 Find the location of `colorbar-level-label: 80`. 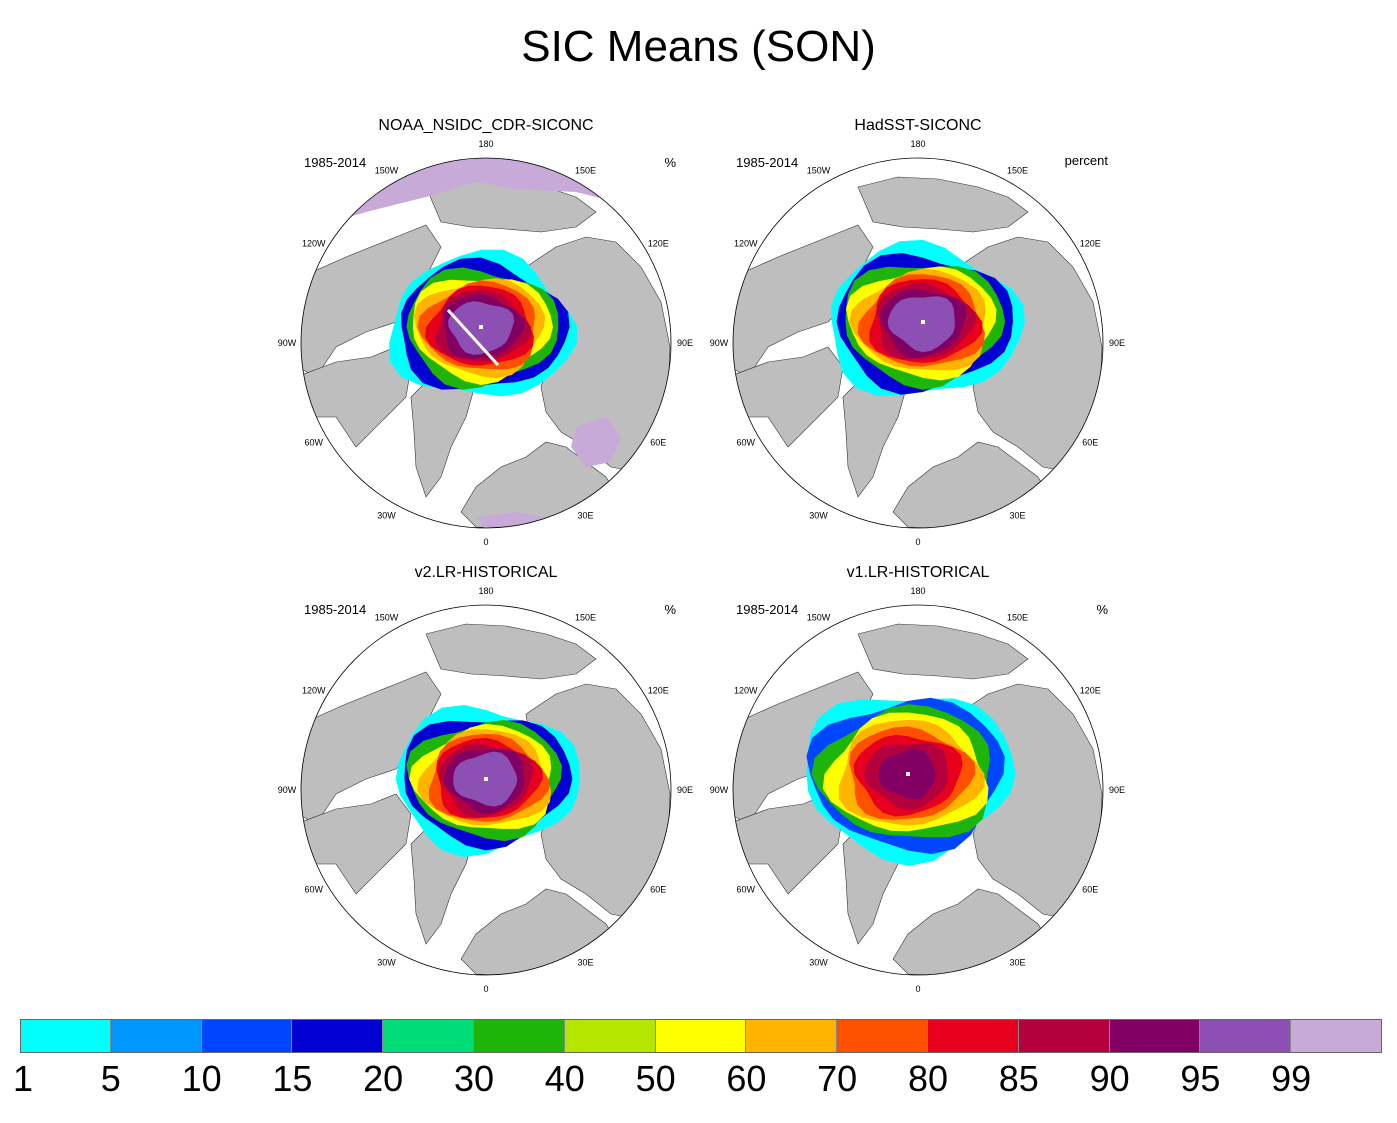

colorbar-level-label: 80 is located at coordinates (928, 1078).